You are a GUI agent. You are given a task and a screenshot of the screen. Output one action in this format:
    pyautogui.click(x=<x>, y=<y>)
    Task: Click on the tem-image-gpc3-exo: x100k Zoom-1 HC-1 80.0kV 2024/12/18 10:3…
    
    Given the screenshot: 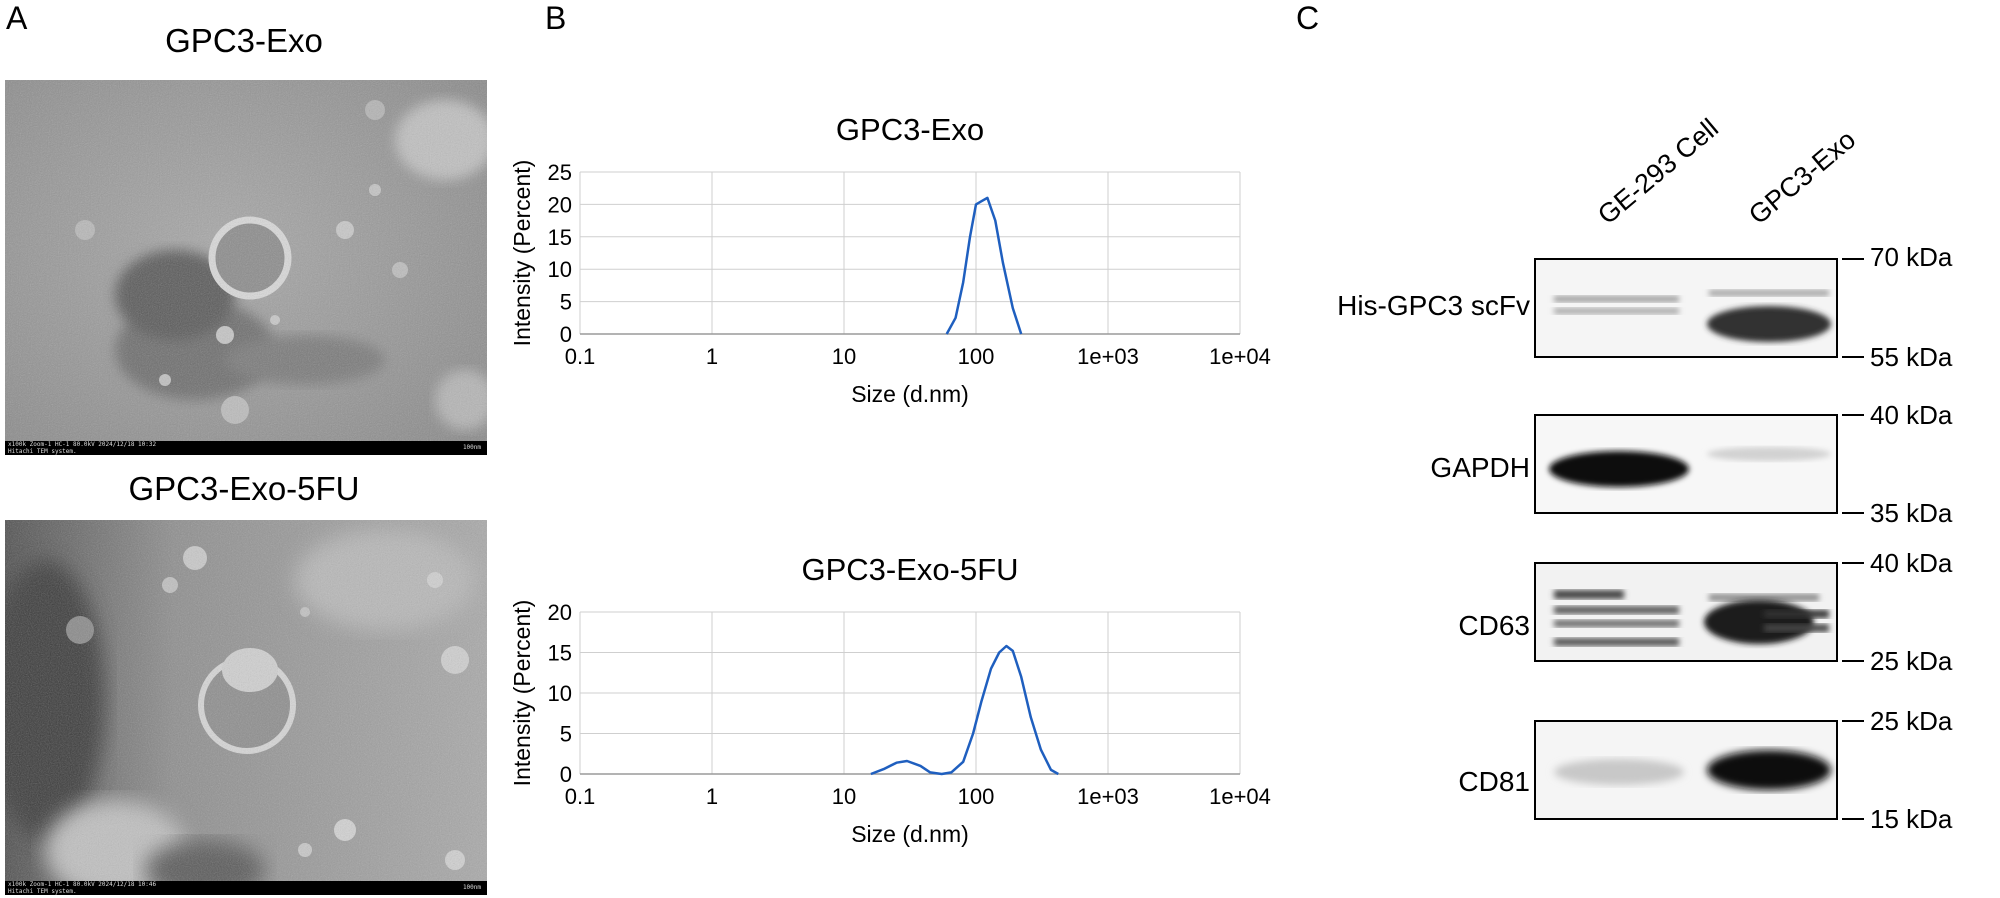 What is the action you would take?
    pyautogui.click(x=246, y=267)
    